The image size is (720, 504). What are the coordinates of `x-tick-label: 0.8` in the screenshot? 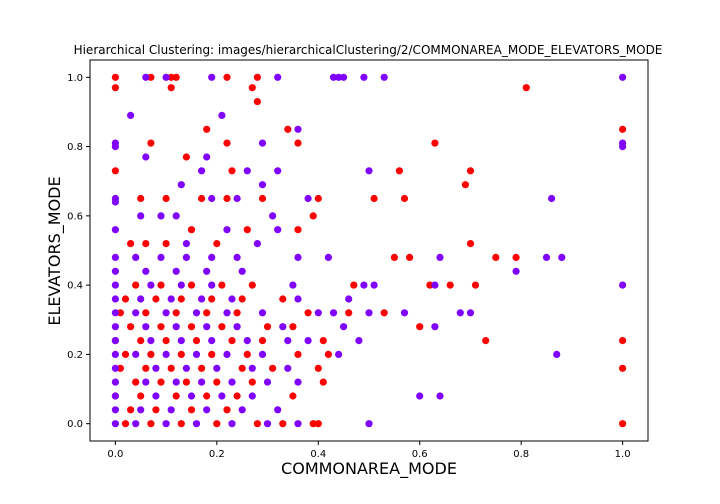 It's located at (521, 454).